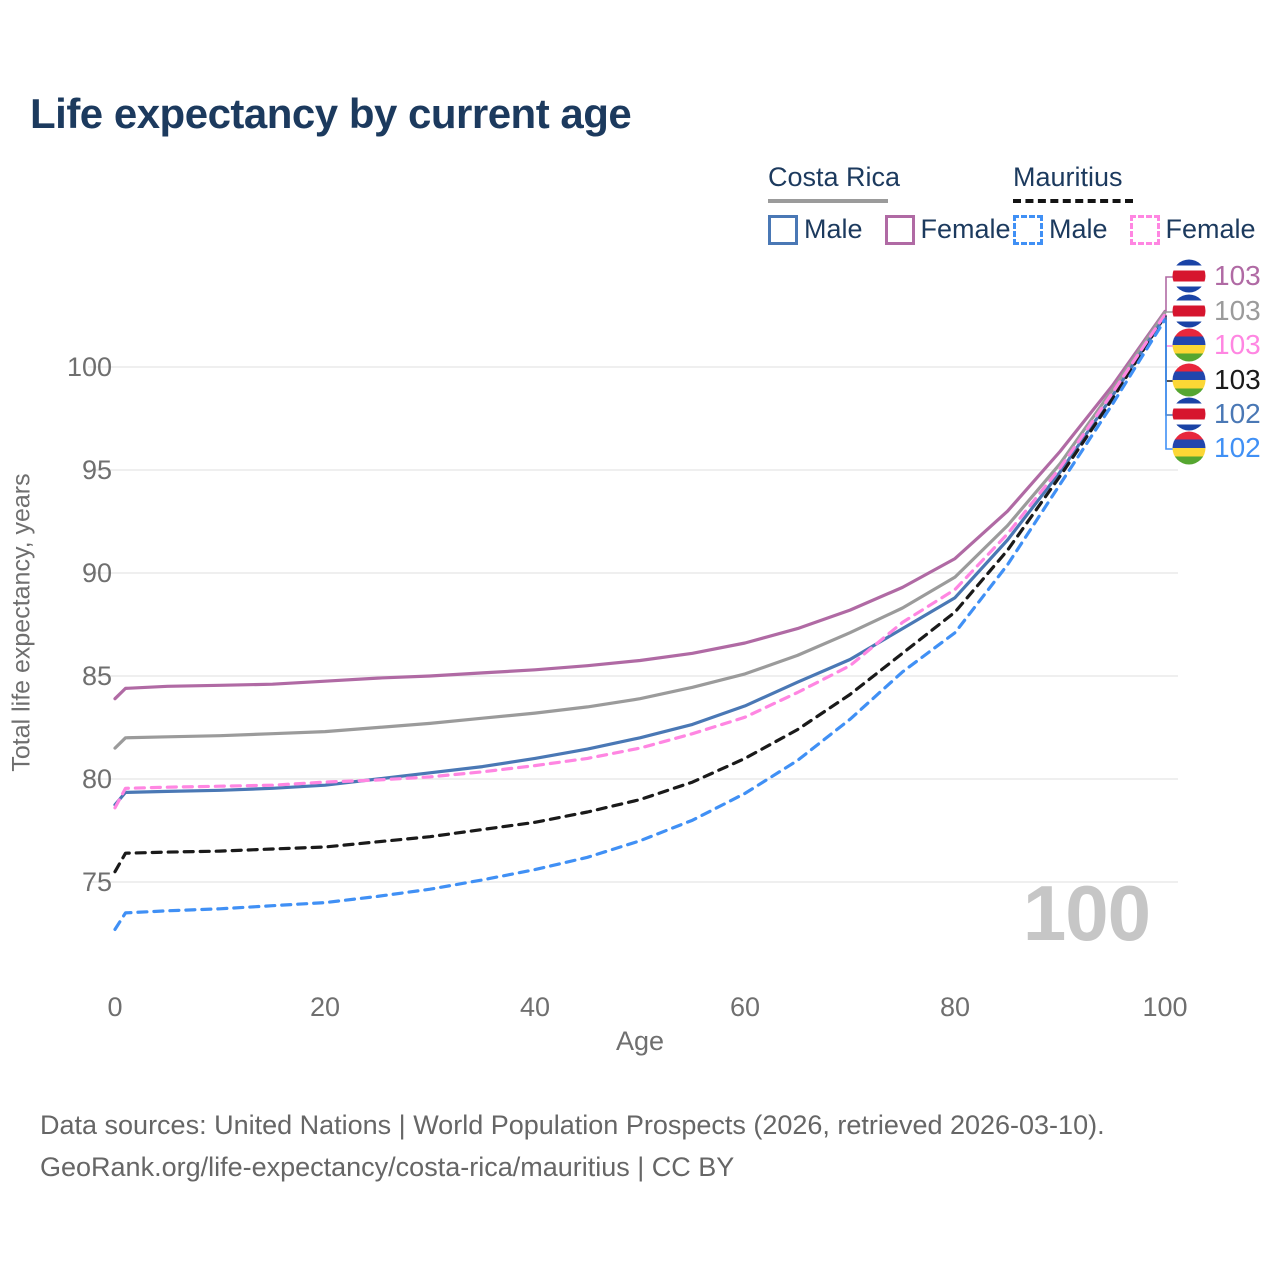 The width and height of the screenshot is (1280, 1280). I want to click on legend-line-sample-costa-rica, so click(828, 201).